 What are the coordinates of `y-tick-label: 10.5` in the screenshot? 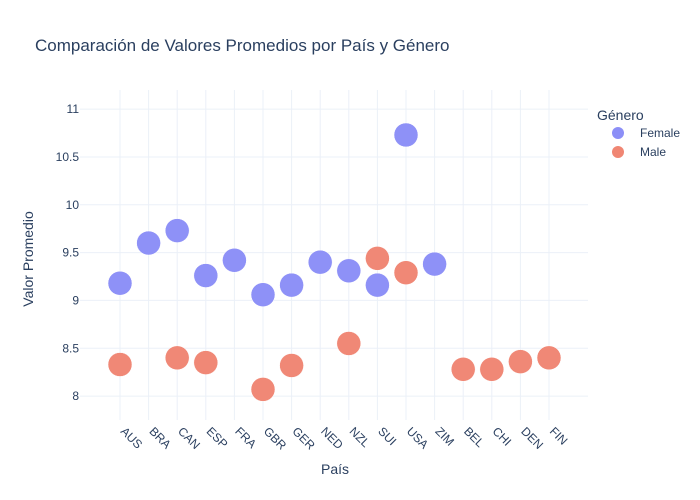 It's located at (68, 157).